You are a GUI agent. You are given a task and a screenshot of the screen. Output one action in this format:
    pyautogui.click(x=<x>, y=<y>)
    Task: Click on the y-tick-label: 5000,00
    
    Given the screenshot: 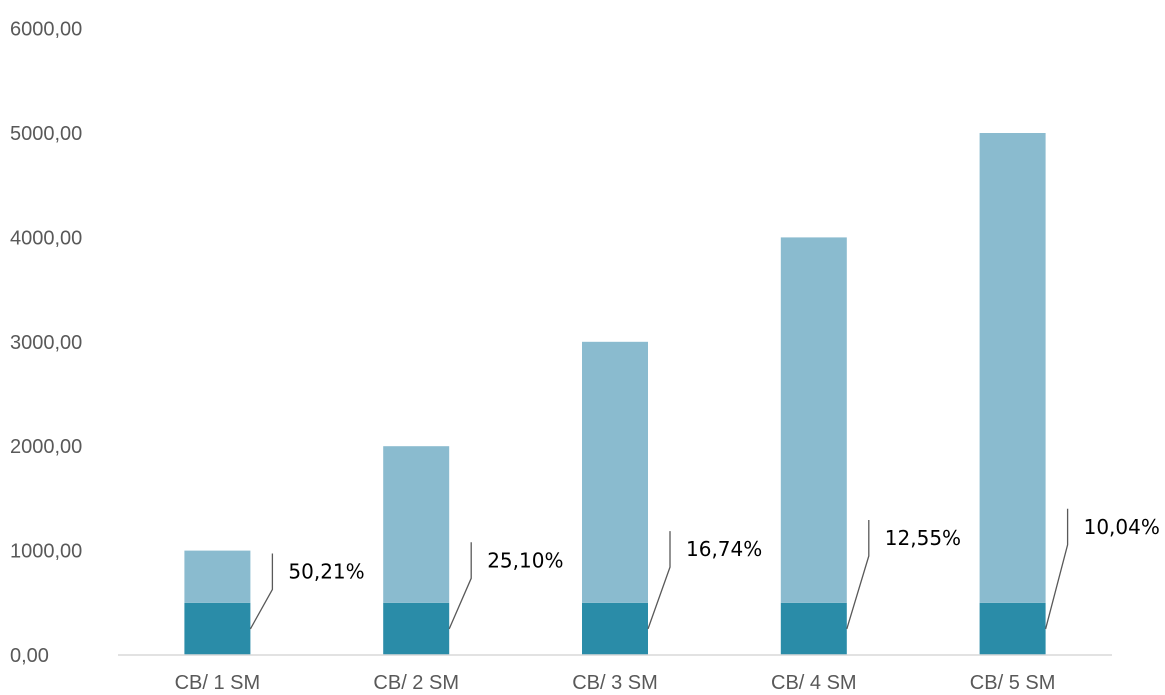 What is the action you would take?
    pyautogui.click(x=46, y=134)
    